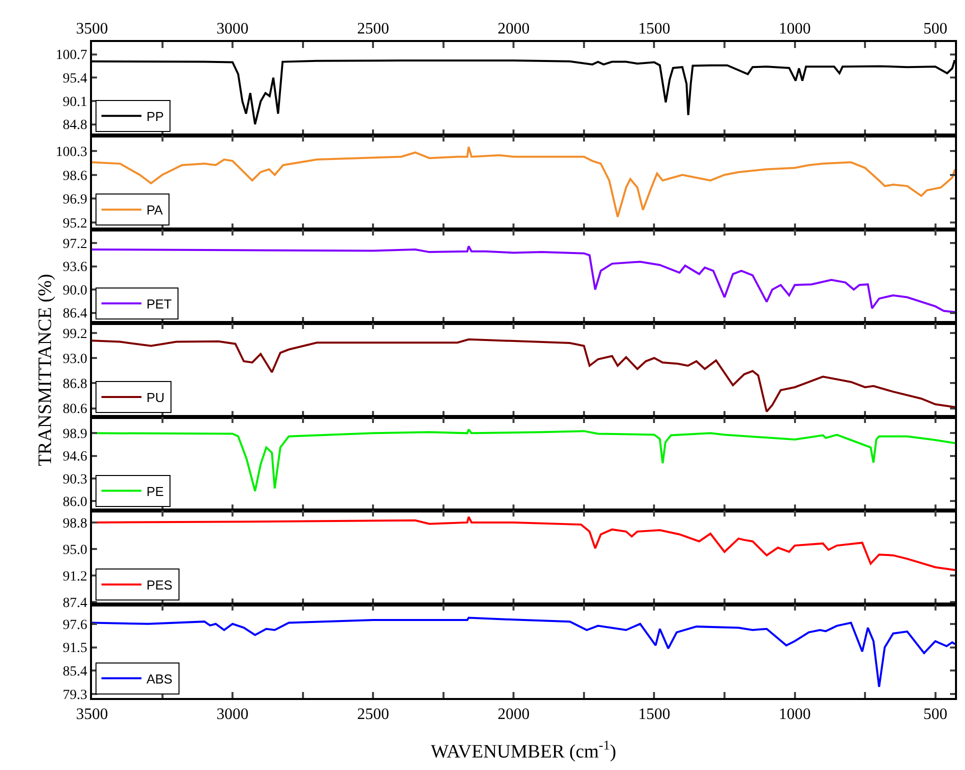 This screenshot has width=965, height=770. I want to click on y-tick-label: 94.6, so click(75, 457).